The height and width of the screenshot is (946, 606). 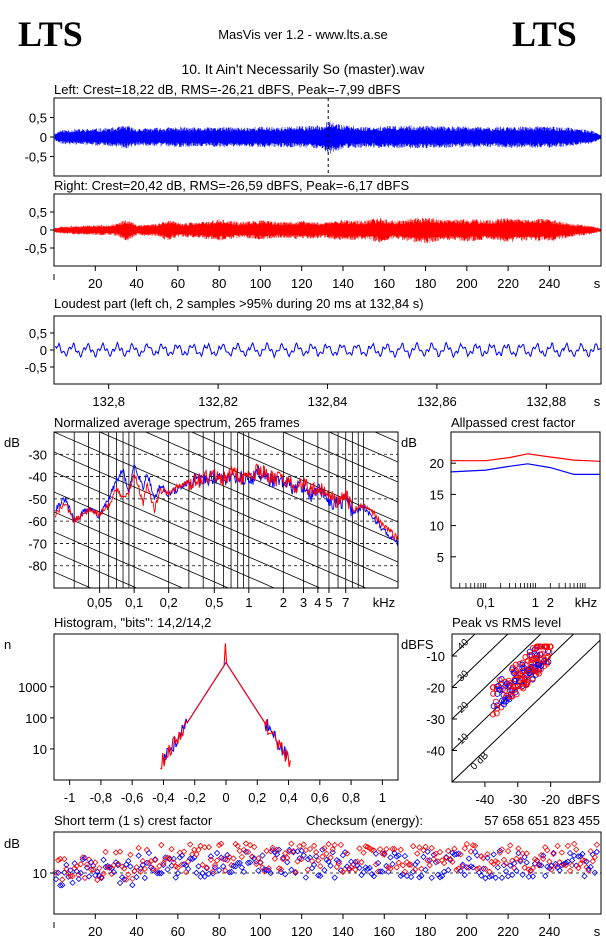 I want to click on peak-rms-ylabel: dBFS, so click(x=417, y=644).